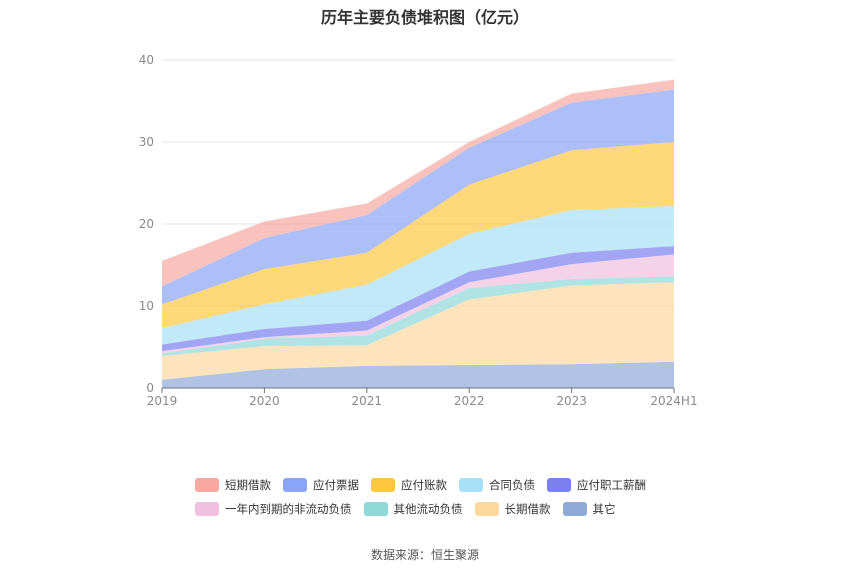  I want to click on chart-title: 历年主要负债堆积图（亿元）, so click(424, 17).